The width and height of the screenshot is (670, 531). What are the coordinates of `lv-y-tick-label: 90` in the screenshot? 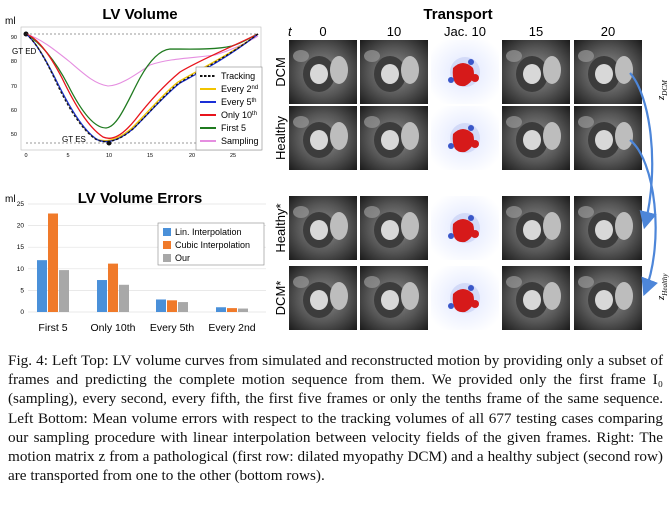 It's located at (14, 38).